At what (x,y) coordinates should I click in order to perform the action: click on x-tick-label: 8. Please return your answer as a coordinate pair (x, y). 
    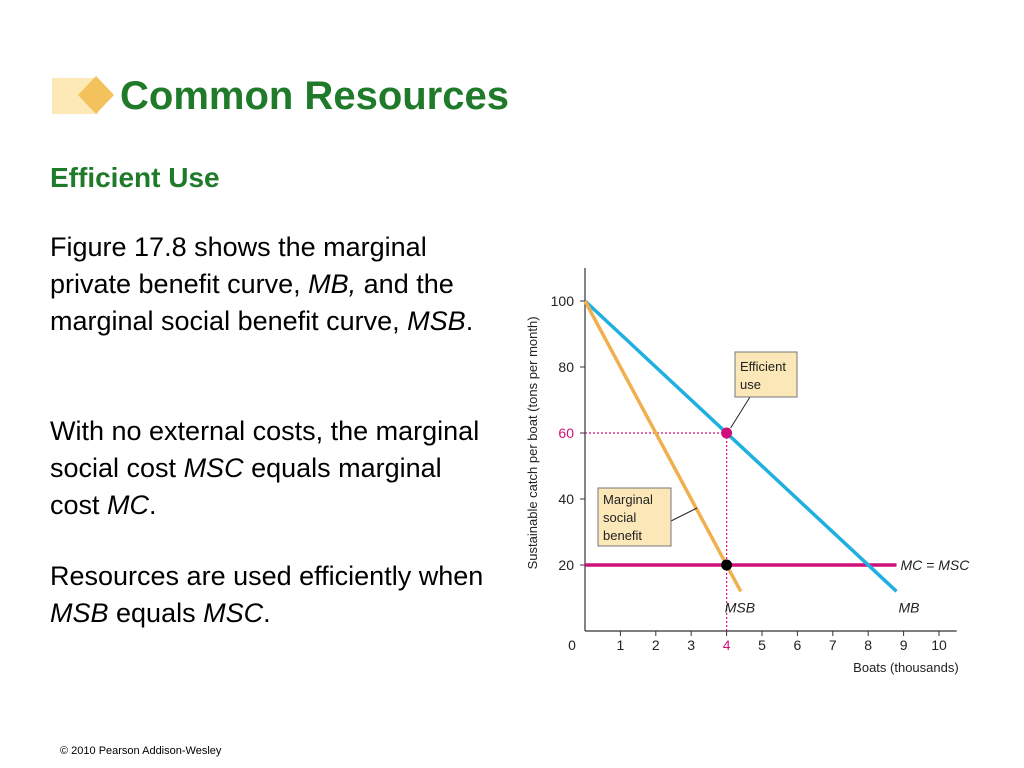
    Looking at the image, I should click on (868, 645).